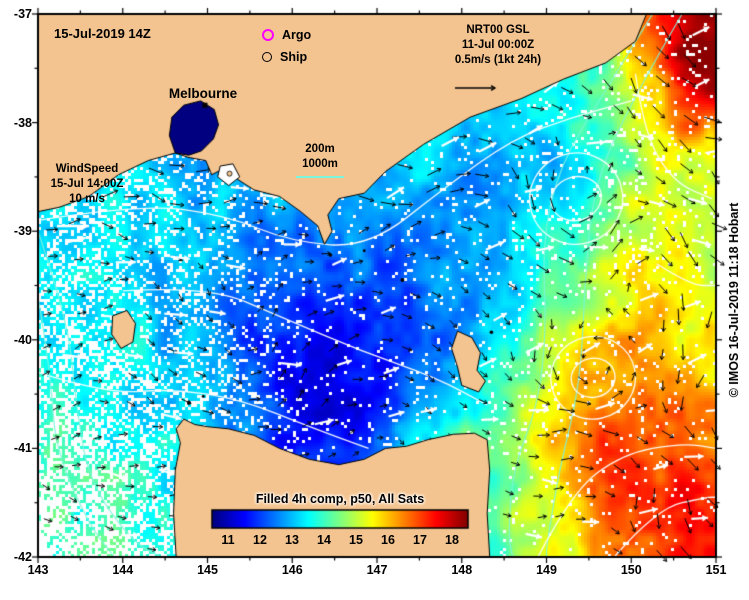  What do you see at coordinates (320, 176) in the screenshot?
I see `isobath-legend-line` at bounding box center [320, 176].